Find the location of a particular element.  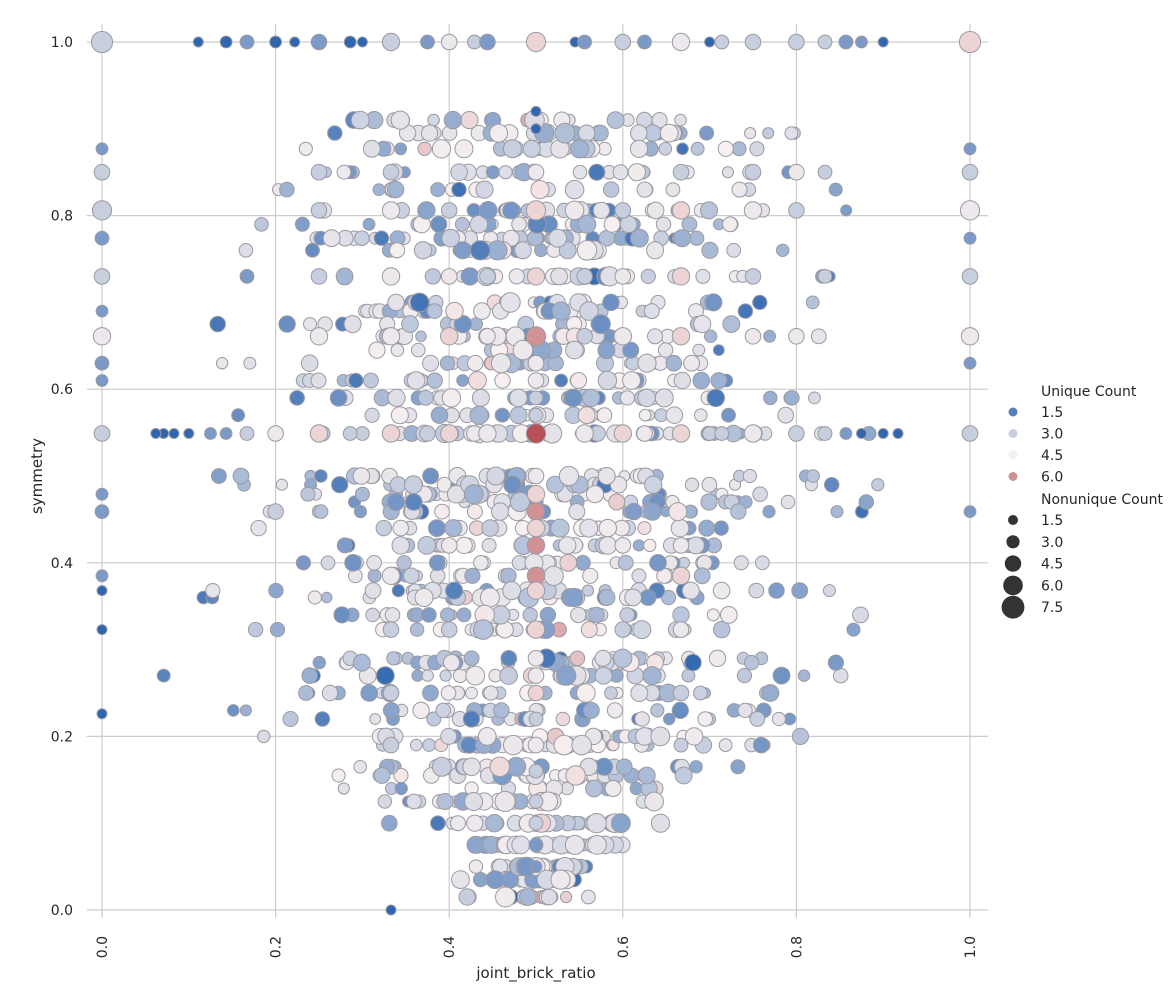

y-tick-label: 0.8 is located at coordinates (62, 217).